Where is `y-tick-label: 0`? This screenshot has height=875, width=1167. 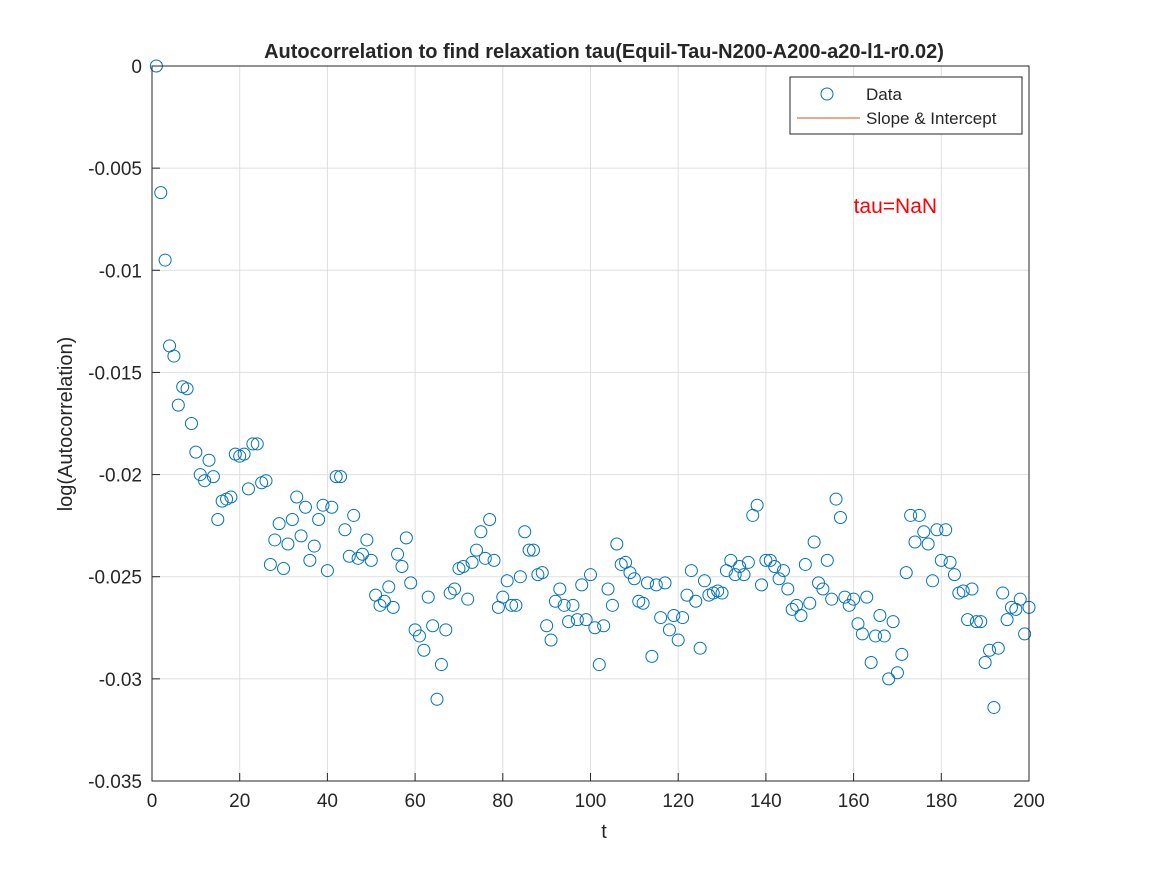
y-tick-label: 0 is located at coordinates (136, 67).